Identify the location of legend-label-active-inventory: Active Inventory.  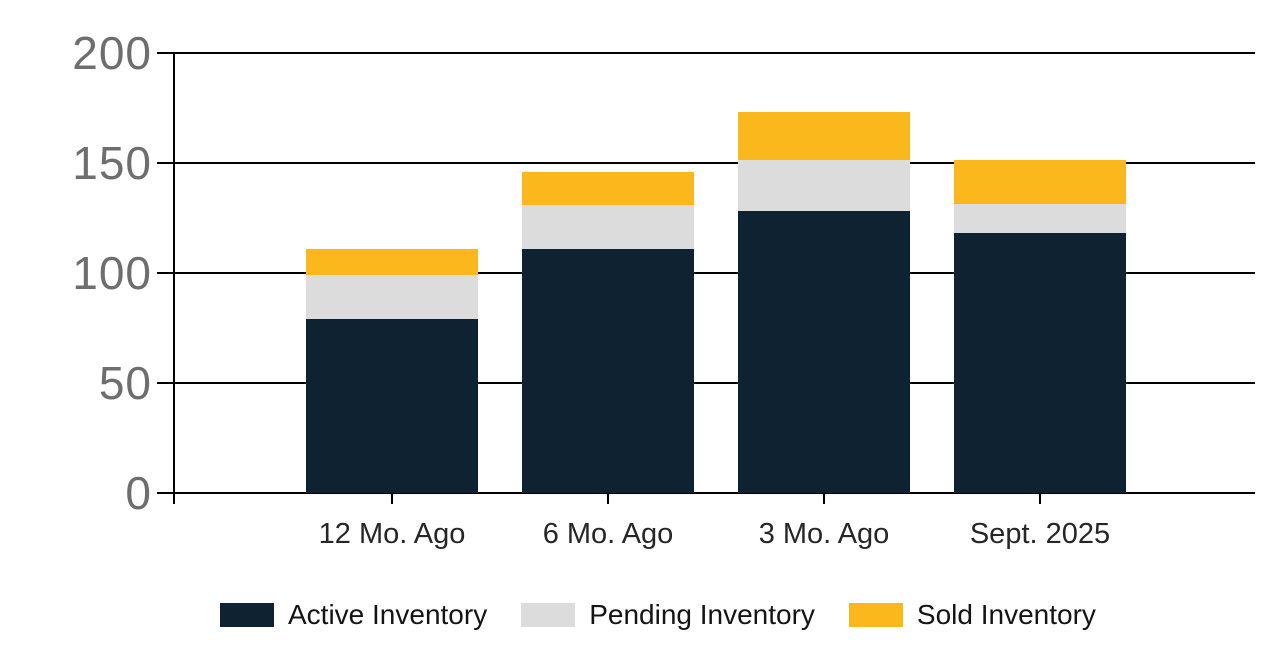
(388, 614).